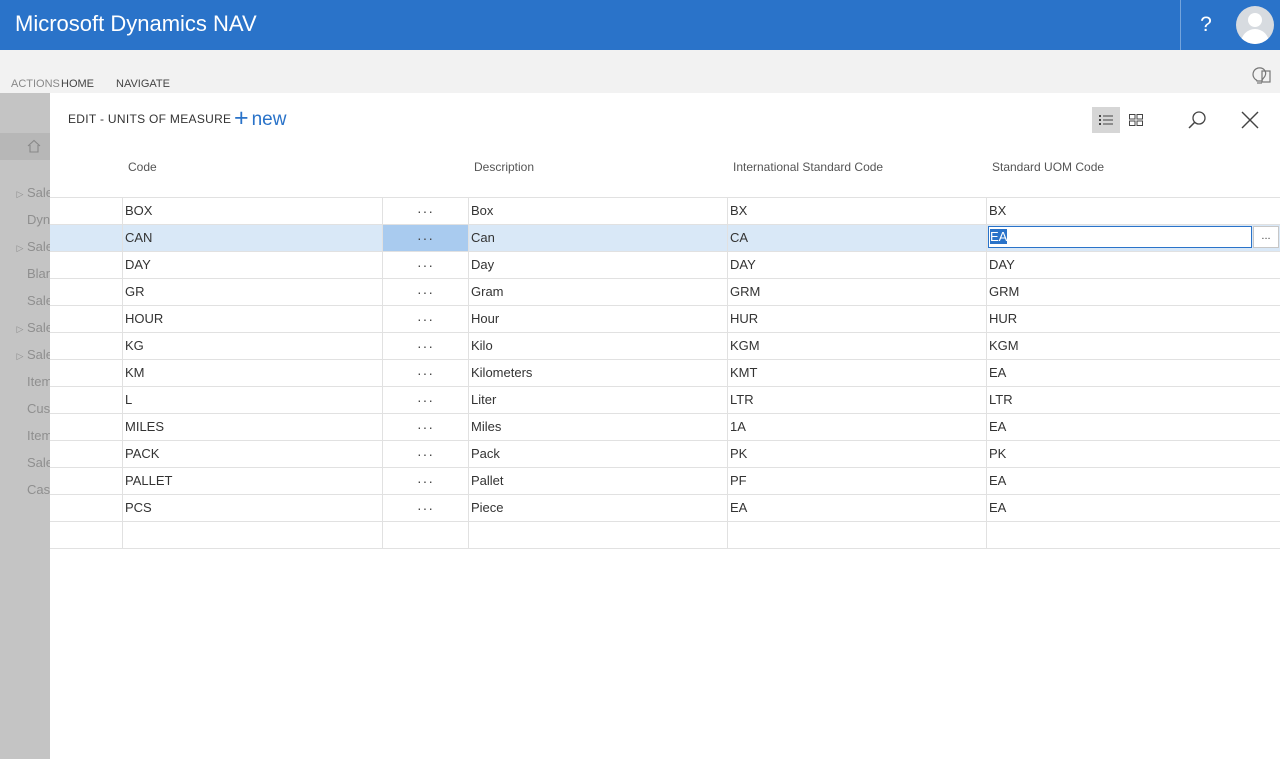 The image size is (1280, 759). I want to click on standard-uom-code-cell: KGM, so click(1133, 346).